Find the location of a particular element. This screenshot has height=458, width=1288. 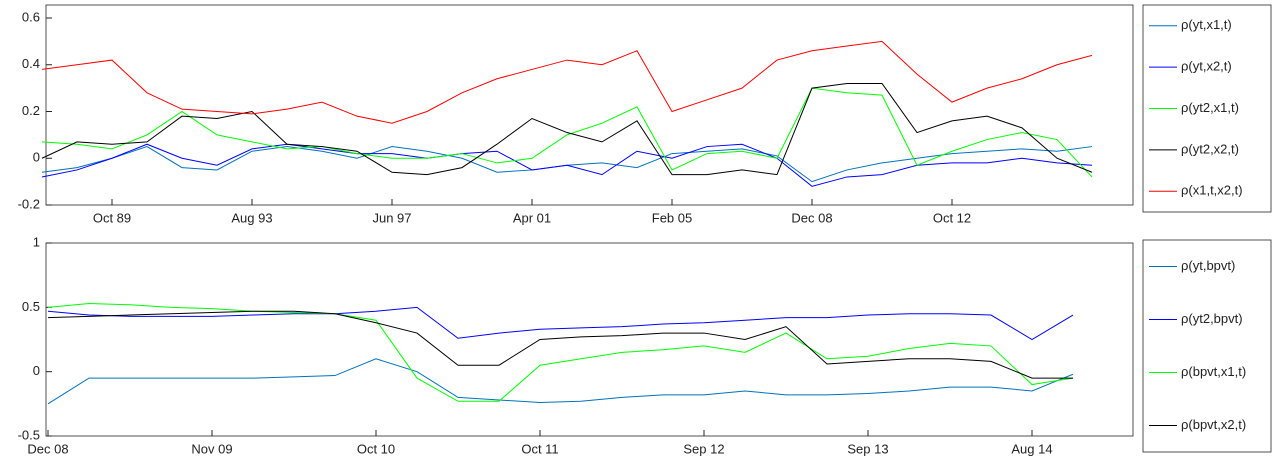

x-tick-label: Apr 01 is located at coordinates (532, 217).